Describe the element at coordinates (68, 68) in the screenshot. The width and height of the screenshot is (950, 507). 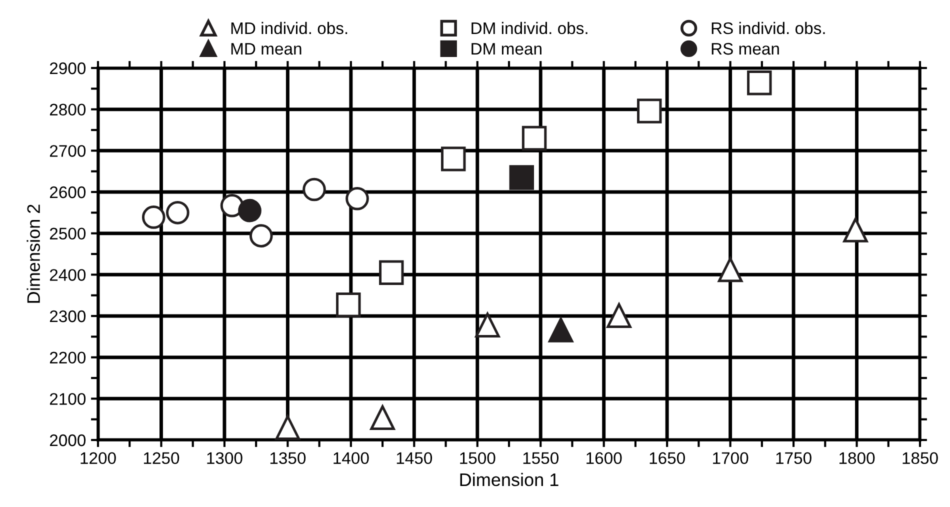
I see `y-tick-label: 2900` at that location.